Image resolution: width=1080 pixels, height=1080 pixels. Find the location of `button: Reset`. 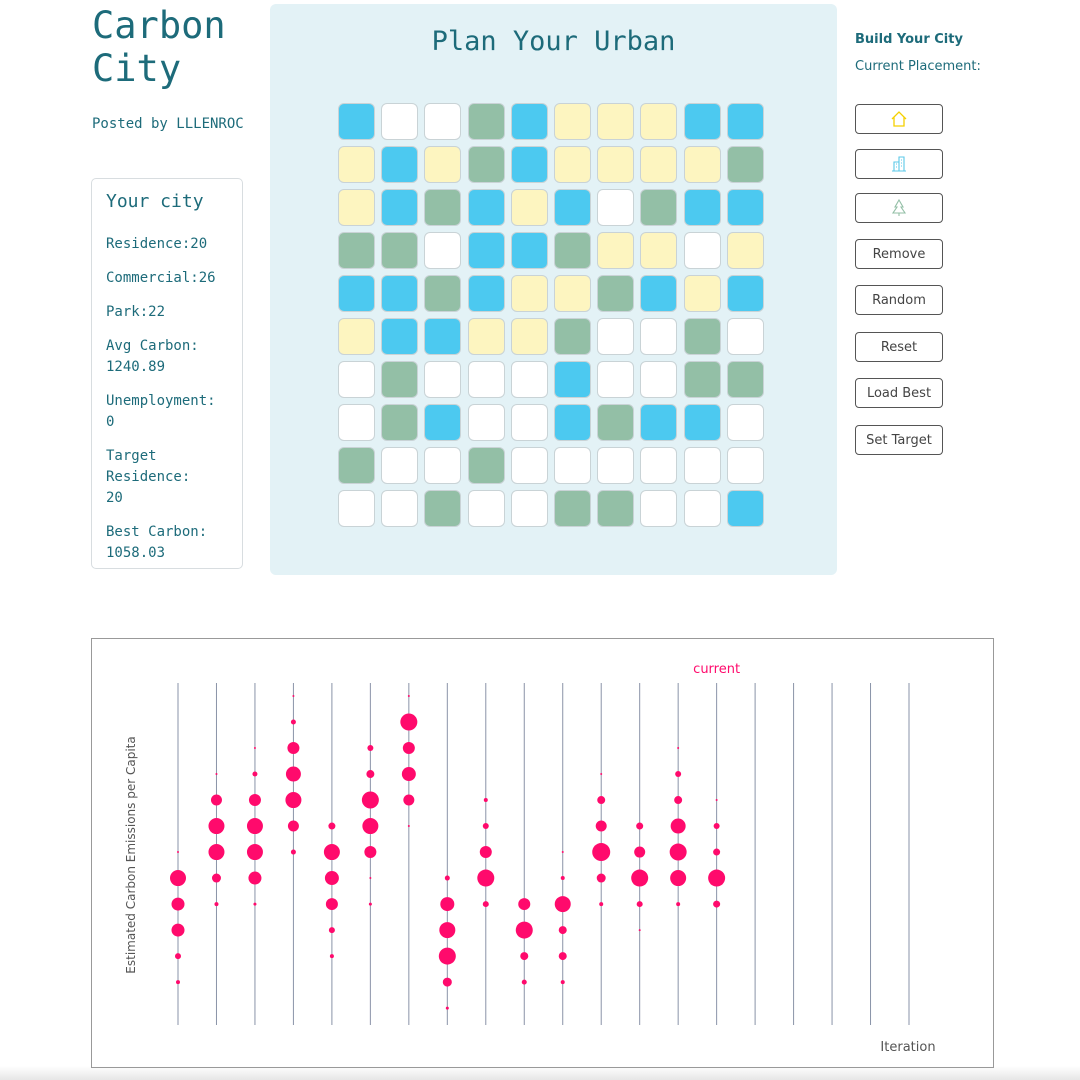

button: Reset is located at coordinates (899, 347).